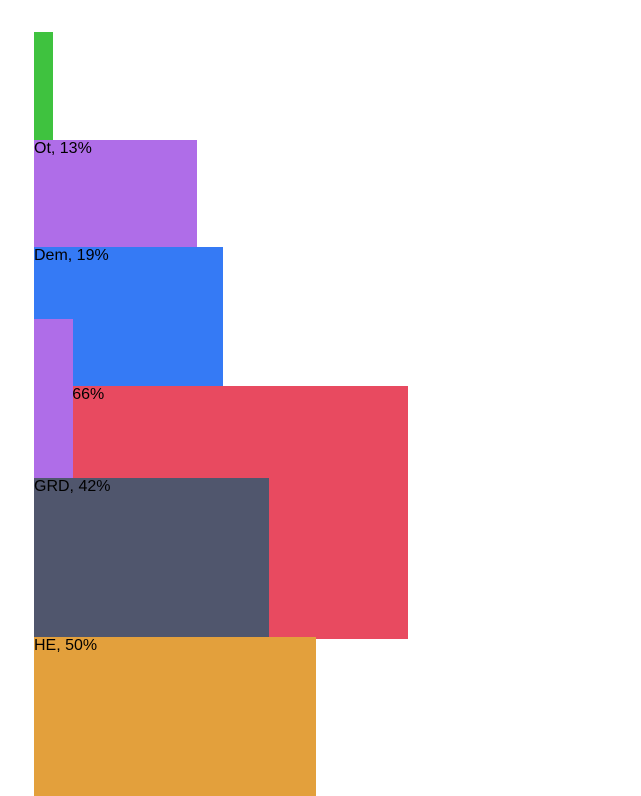 This screenshot has height=796, width=641. I want to click on tile-label: HE, 50%, so click(66, 645).